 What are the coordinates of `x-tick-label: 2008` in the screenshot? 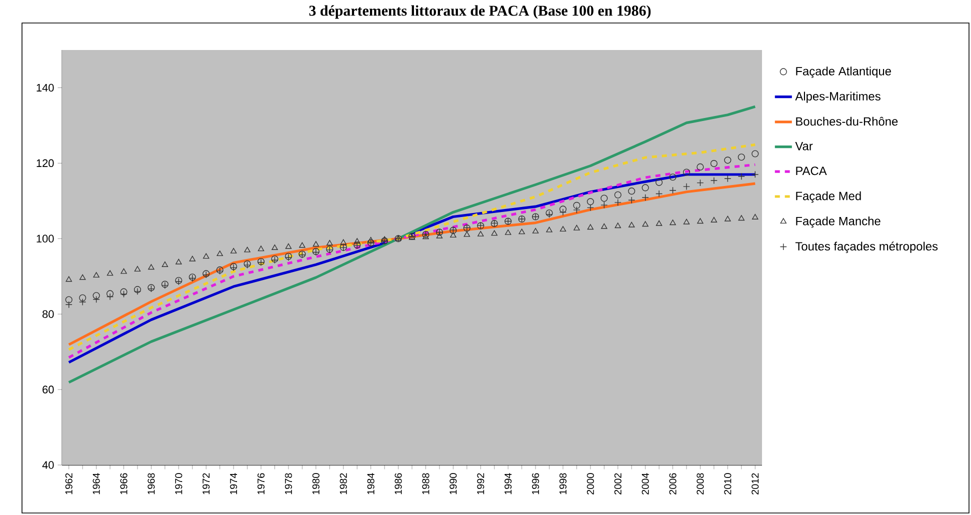 It's located at (700, 483).